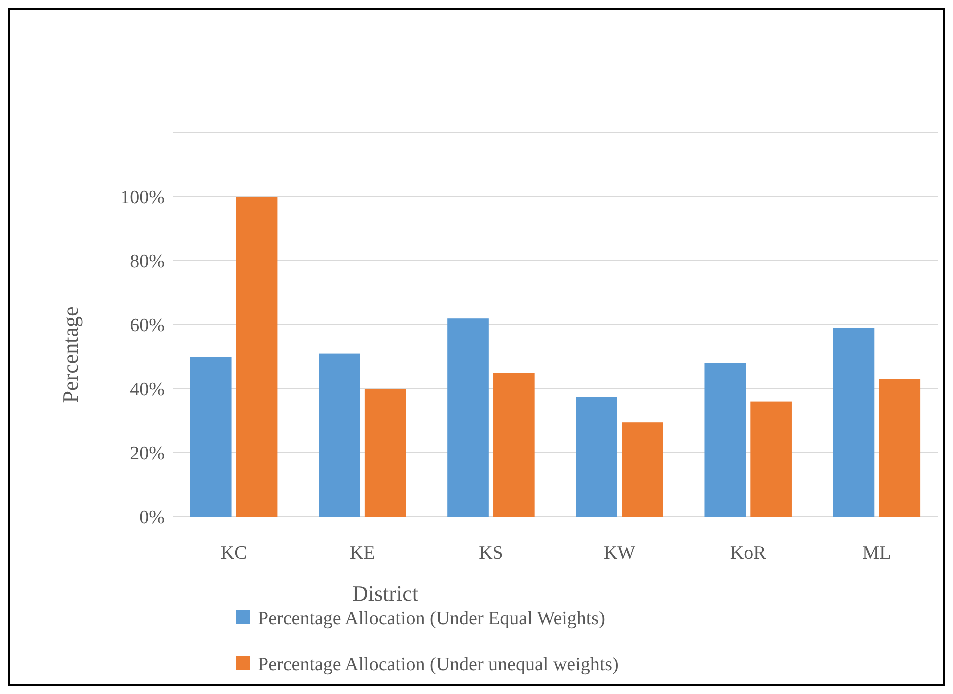  Describe the element at coordinates (70, 355) in the screenshot. I see `y-axis-title: Percentage` at that location.